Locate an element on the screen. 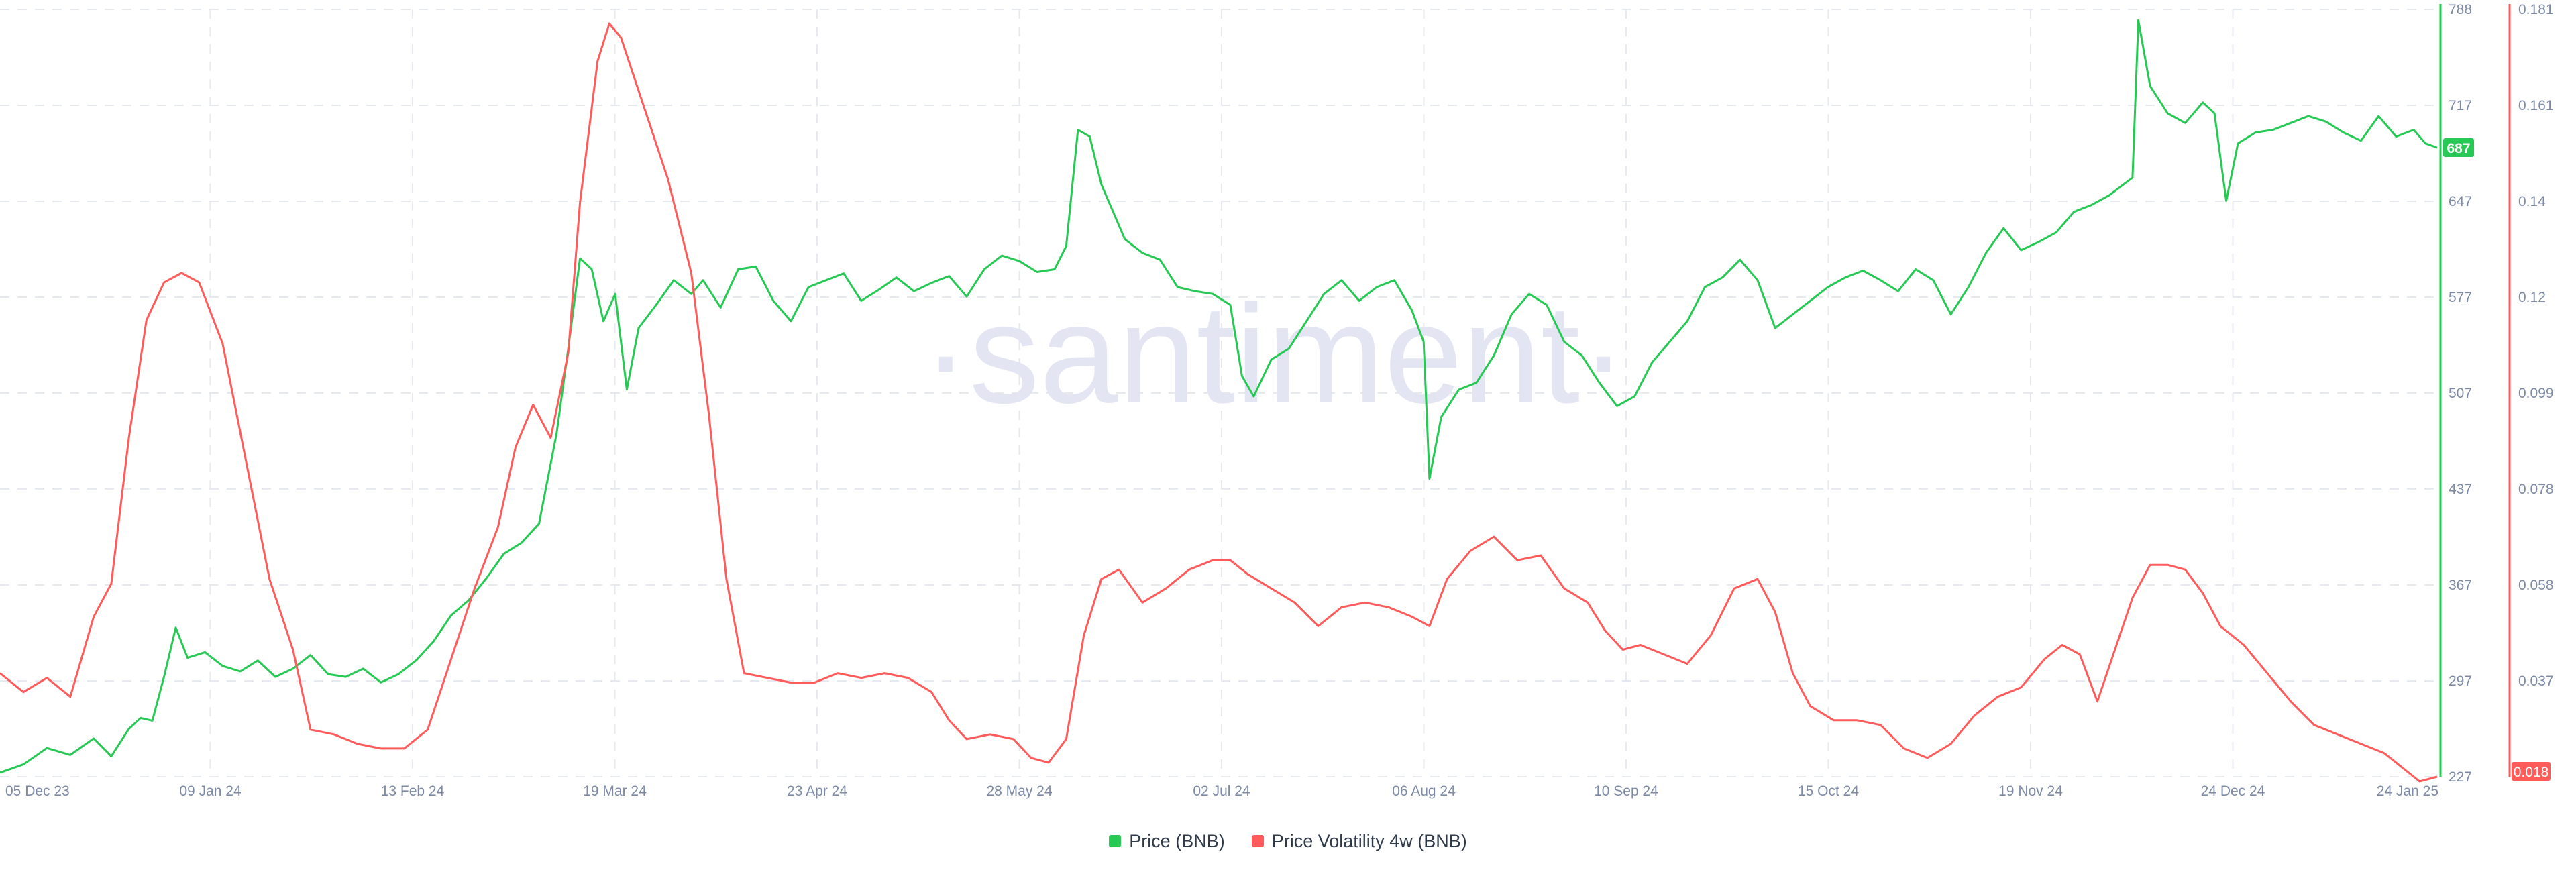  volatility-legend-swatch is located at coordinates (1257, 841).